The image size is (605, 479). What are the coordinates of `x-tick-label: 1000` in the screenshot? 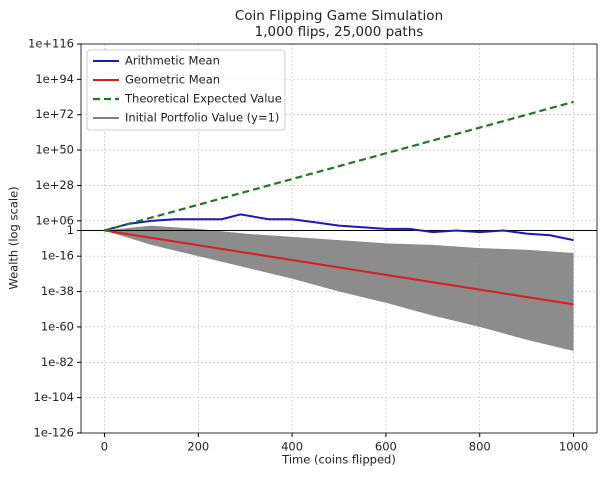 It's located at (573, 447).